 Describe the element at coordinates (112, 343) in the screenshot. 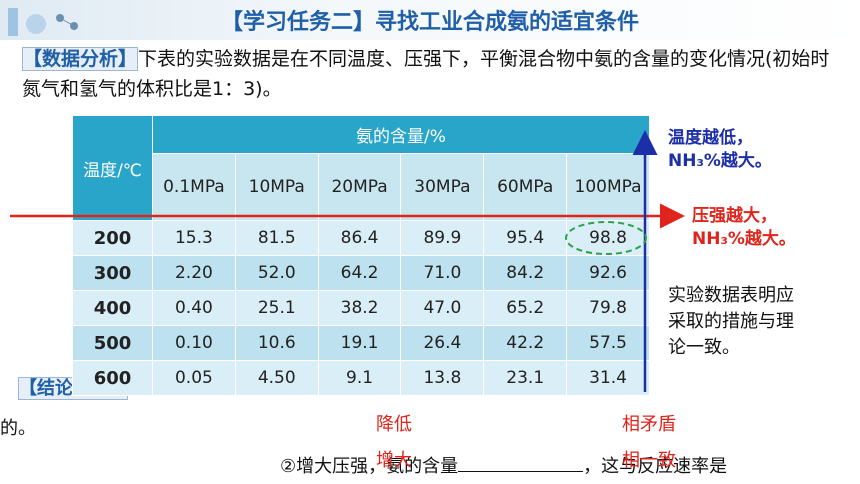

I see `row-header: 500` at that location.